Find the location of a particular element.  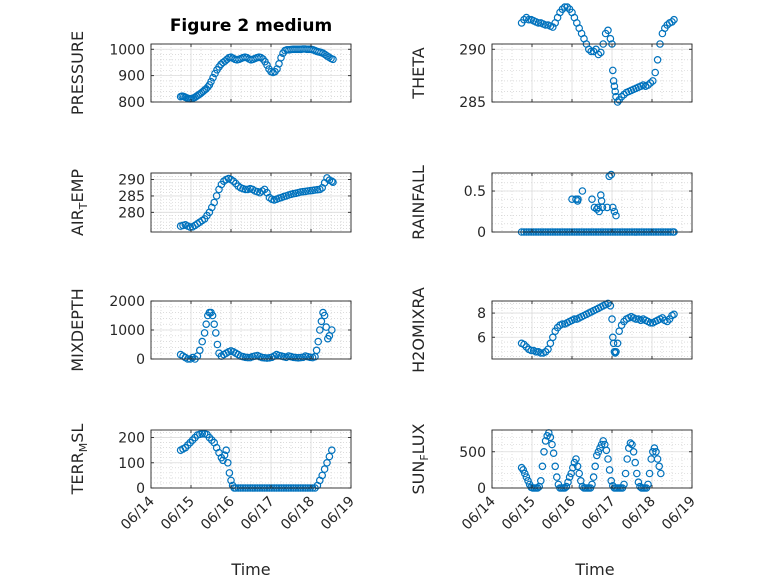

y-tick-label: 900 is located at coordinates (131, 77).